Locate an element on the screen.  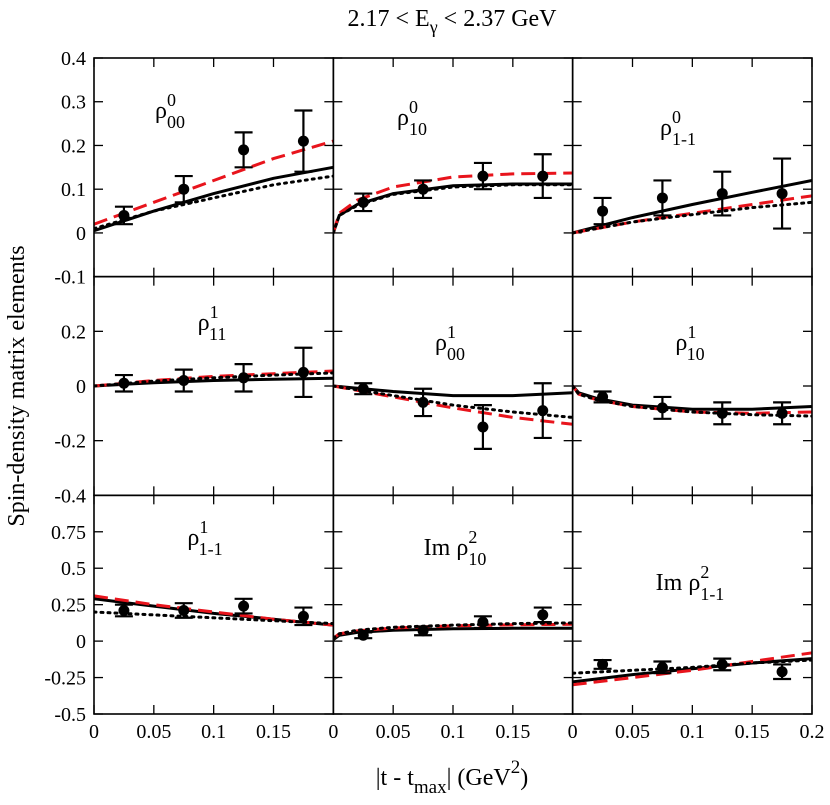
y-axis-label: Spin-density matrix elements is located at coordinates (17, 385).